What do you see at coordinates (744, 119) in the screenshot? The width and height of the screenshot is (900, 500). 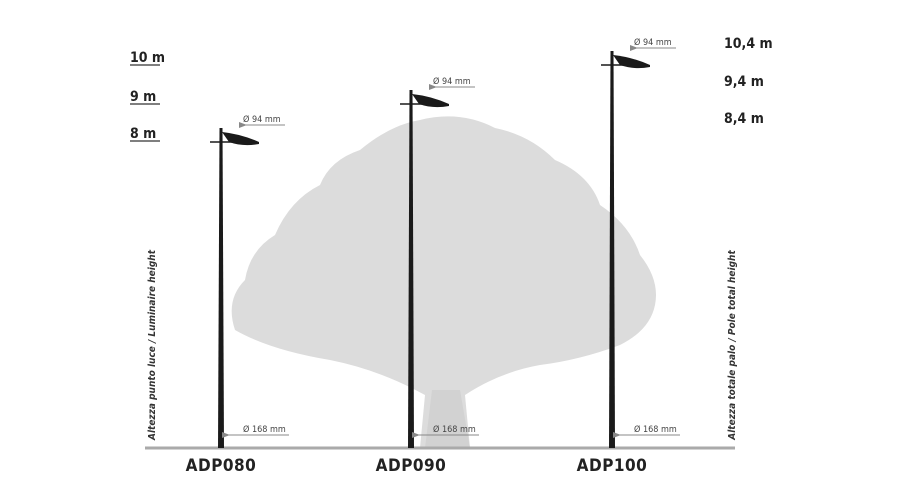 I see `right-scale-label: 8,4 m` at bounding box center [744, 119].